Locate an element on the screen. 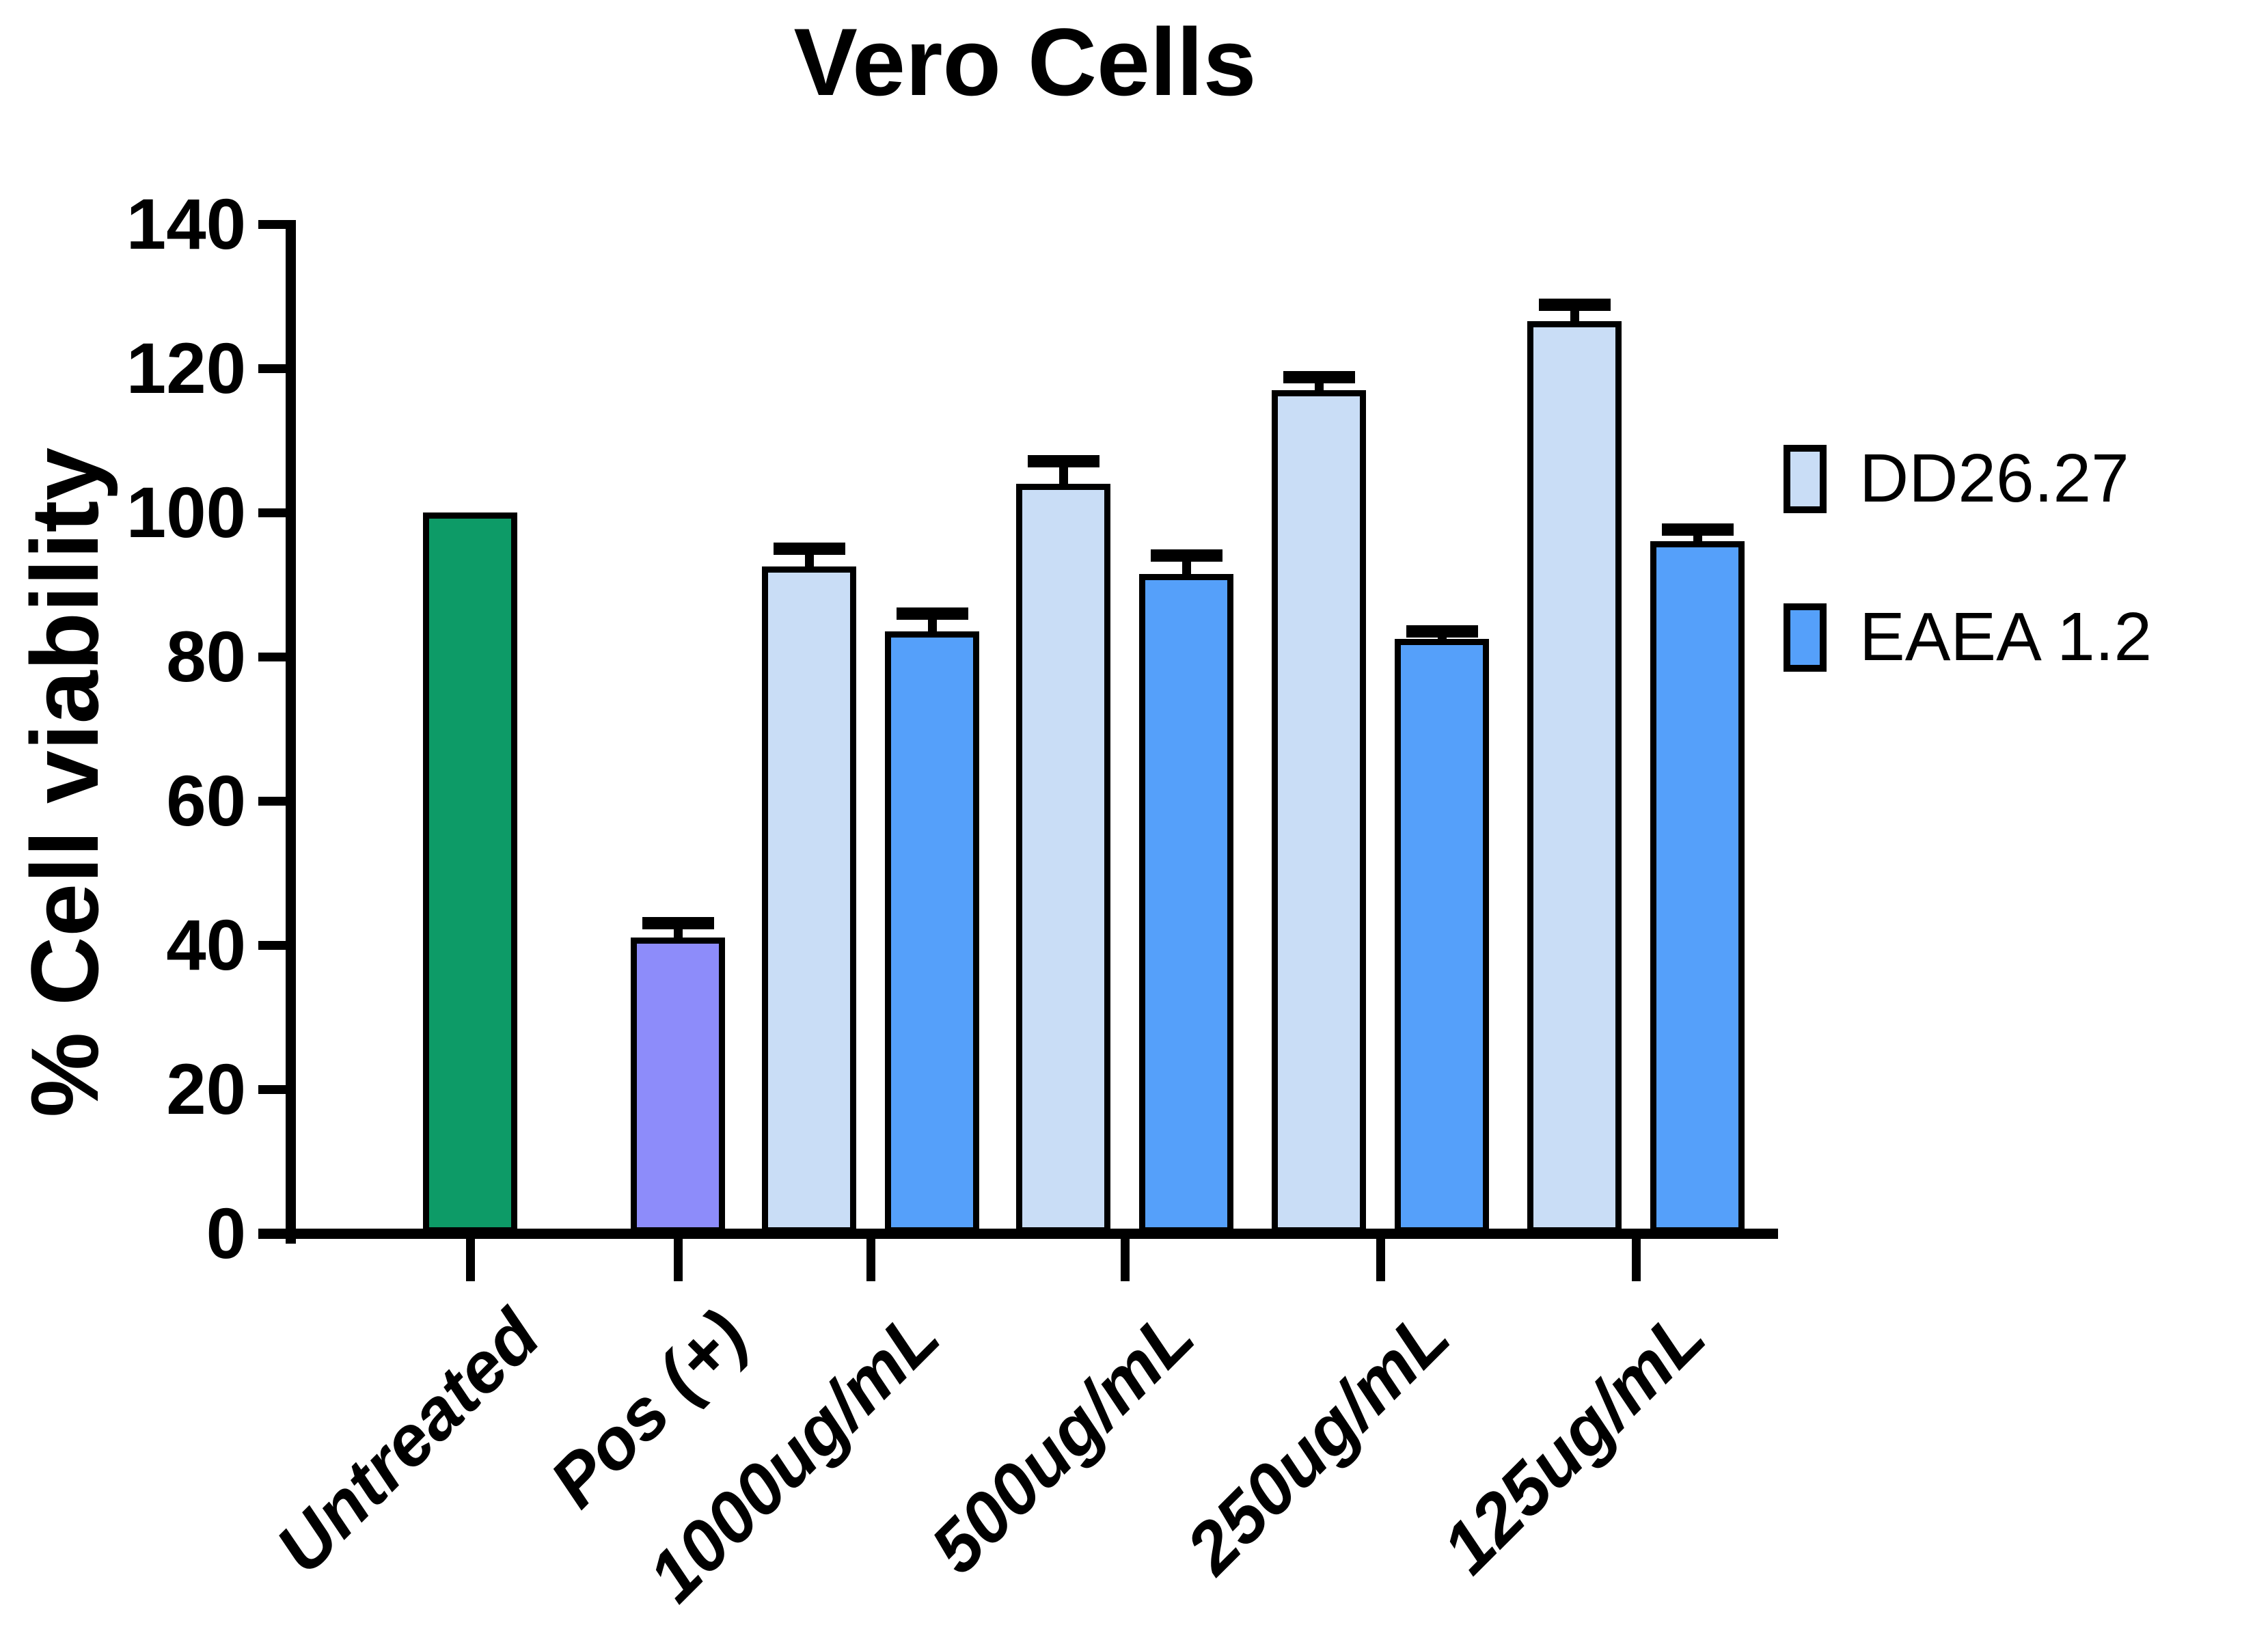 Image resolution: width=2268 pixels, height=1627 pixels. bar-eaea-1-2-250ug-ml is located at coordinates (1442, 935).